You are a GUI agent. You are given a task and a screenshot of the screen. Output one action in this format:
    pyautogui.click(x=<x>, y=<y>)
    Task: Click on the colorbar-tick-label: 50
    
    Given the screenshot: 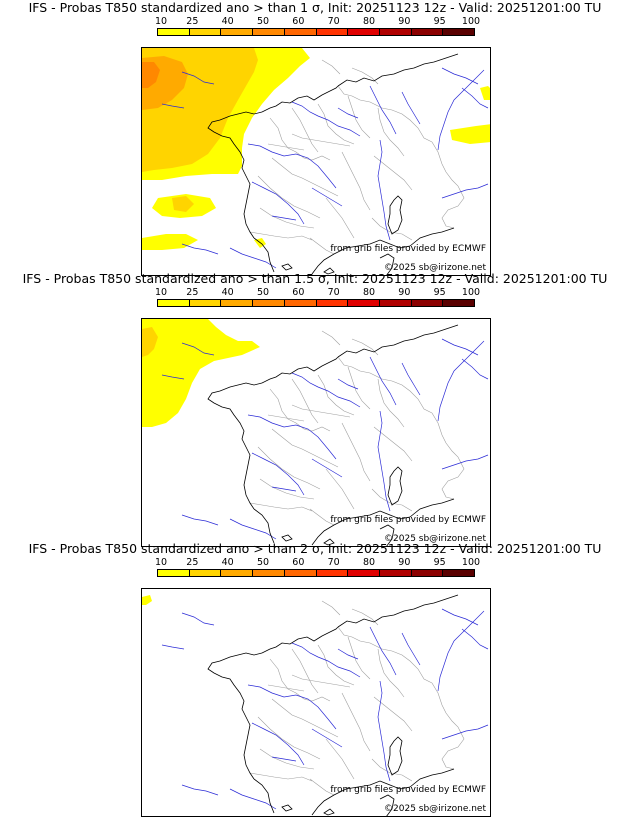 What is the action you would take?
    pyautogui.click(x=263, y=562)
    